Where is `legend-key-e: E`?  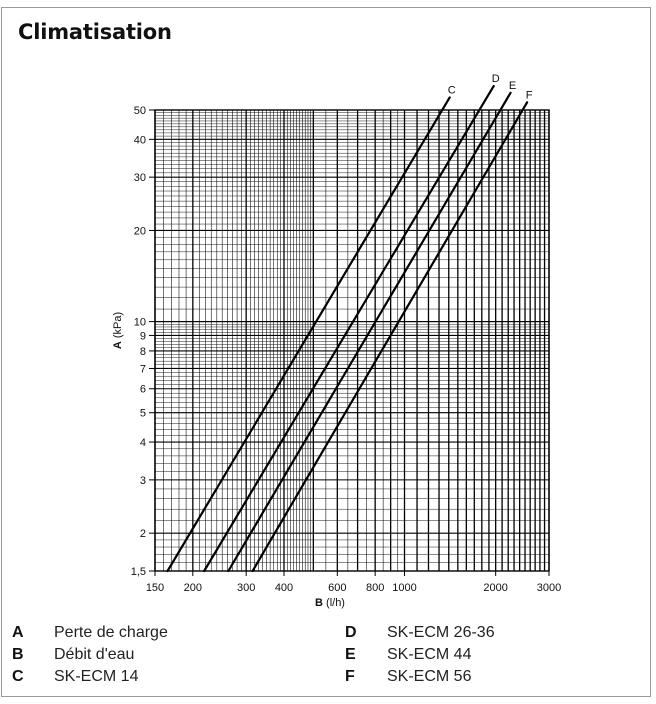 legend-key-e: E is located at coordinates (350, 654).